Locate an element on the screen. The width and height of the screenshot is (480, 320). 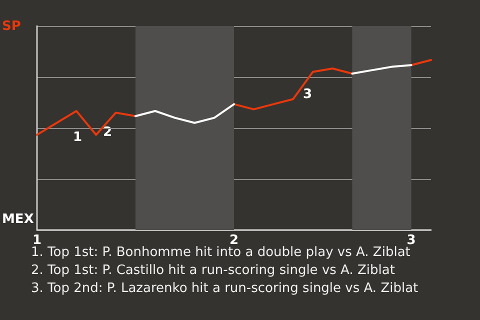
text: SP is located at coordinates (11, 26).